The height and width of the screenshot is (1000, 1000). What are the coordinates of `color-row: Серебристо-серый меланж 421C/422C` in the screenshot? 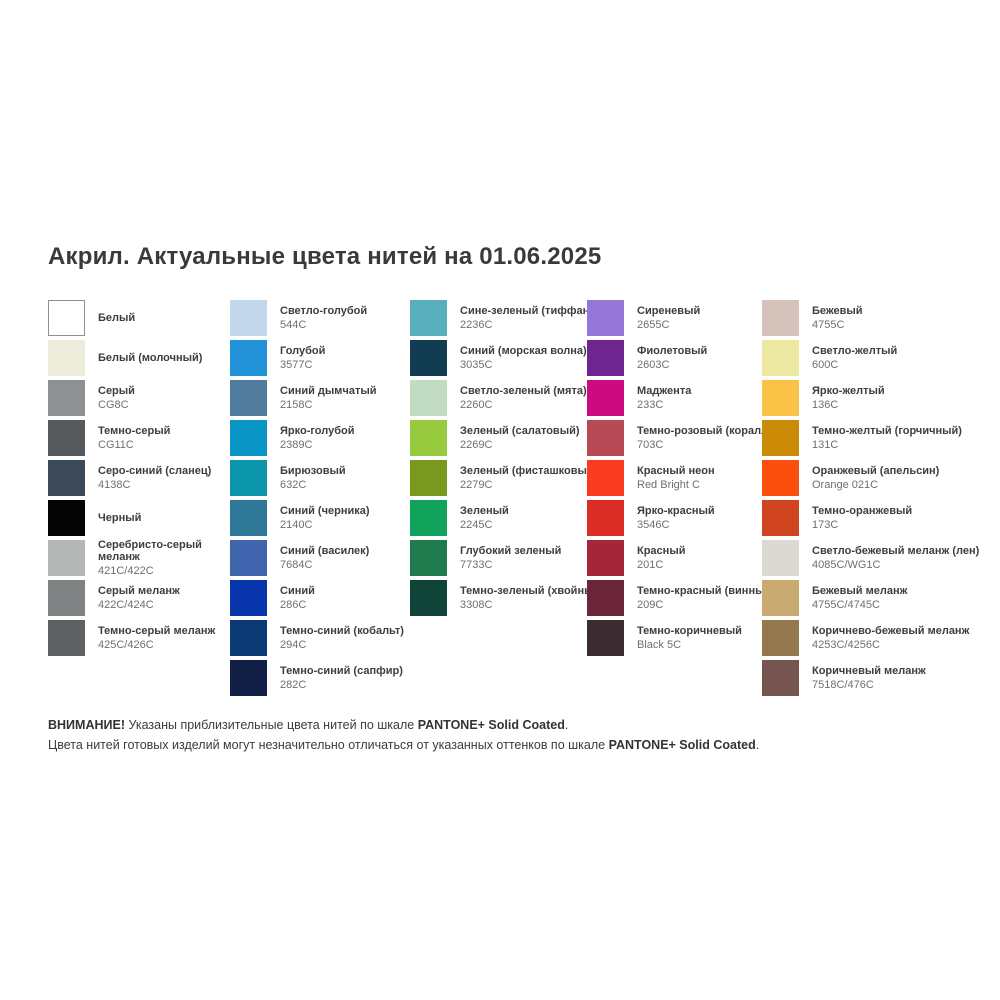 It's located at (148, 558).